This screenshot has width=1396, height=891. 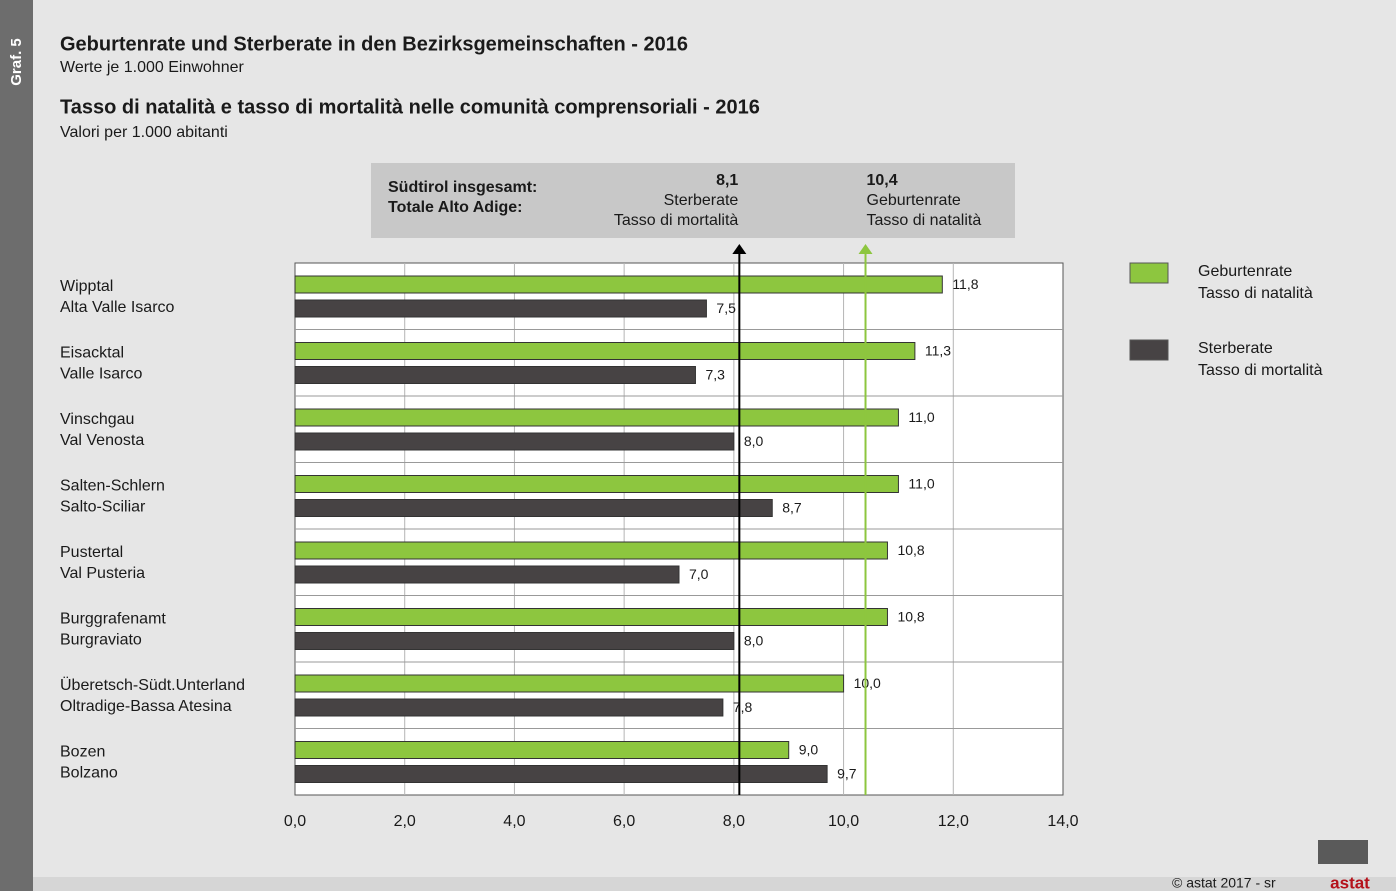 What do you see at coordinates (144, 132) in the screenshot?
I see `subtitle-2: Valori per 1.000 abitanti` at bounding box center [144, 132].